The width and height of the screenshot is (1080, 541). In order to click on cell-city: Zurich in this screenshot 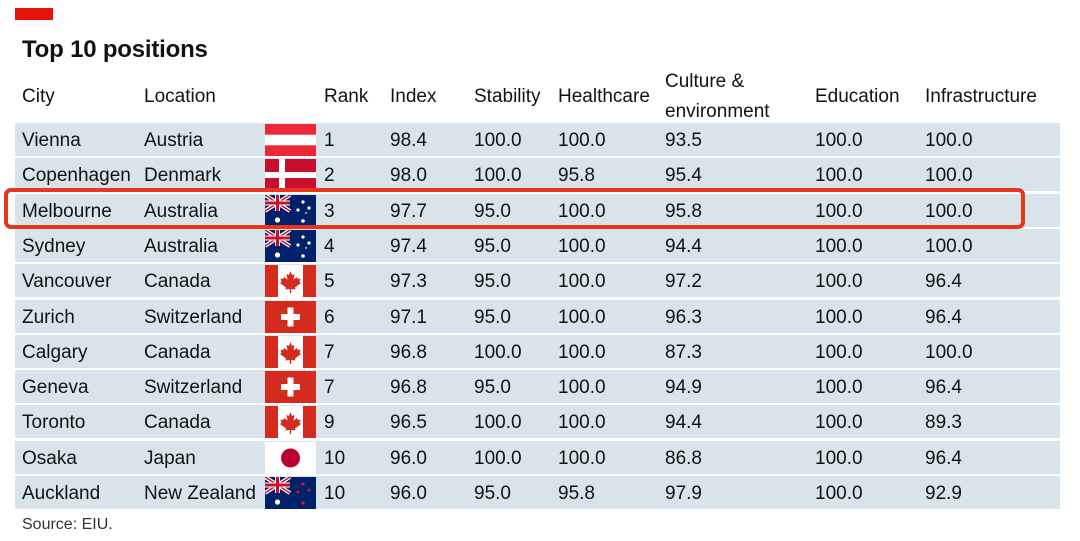, I will do `click(48, 317)`.